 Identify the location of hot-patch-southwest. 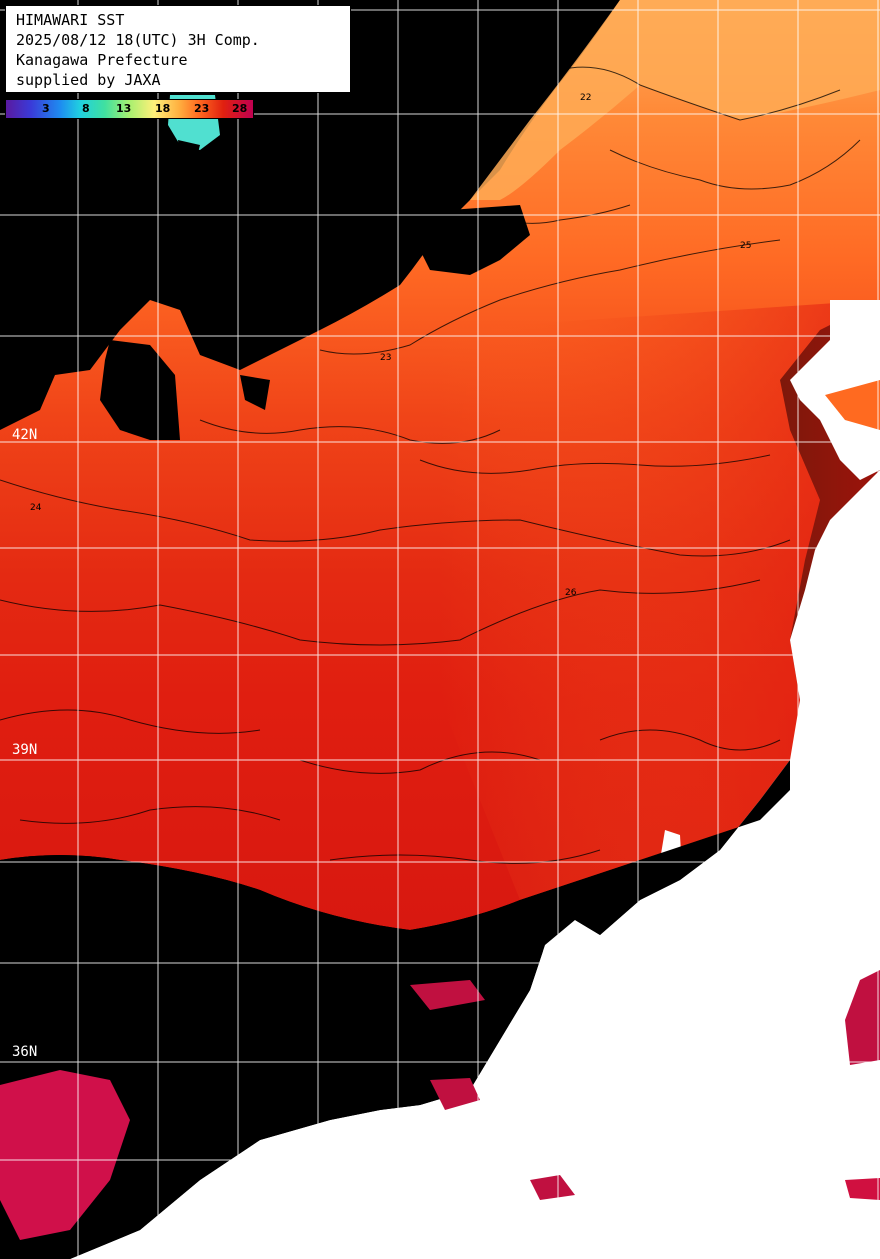
(65, 1155).